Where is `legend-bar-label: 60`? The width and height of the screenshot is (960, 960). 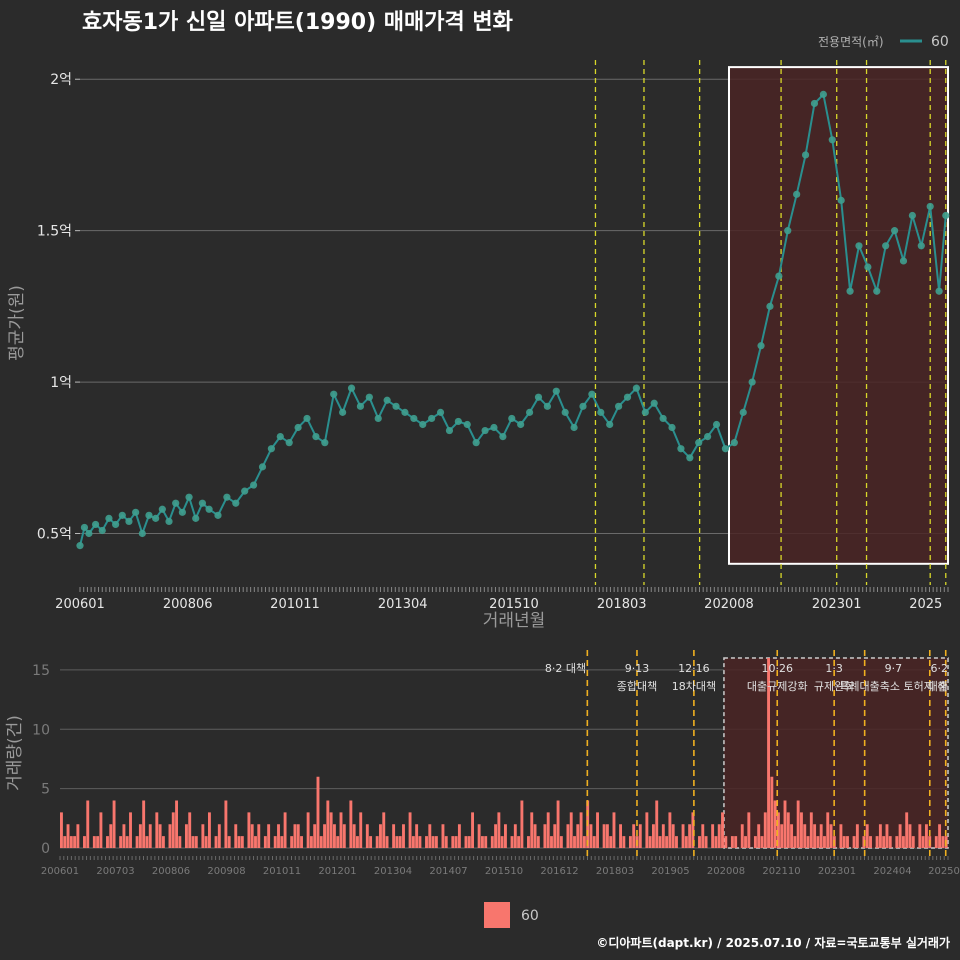 legend-bar-label: 60 is located at coordinates (530, 916).